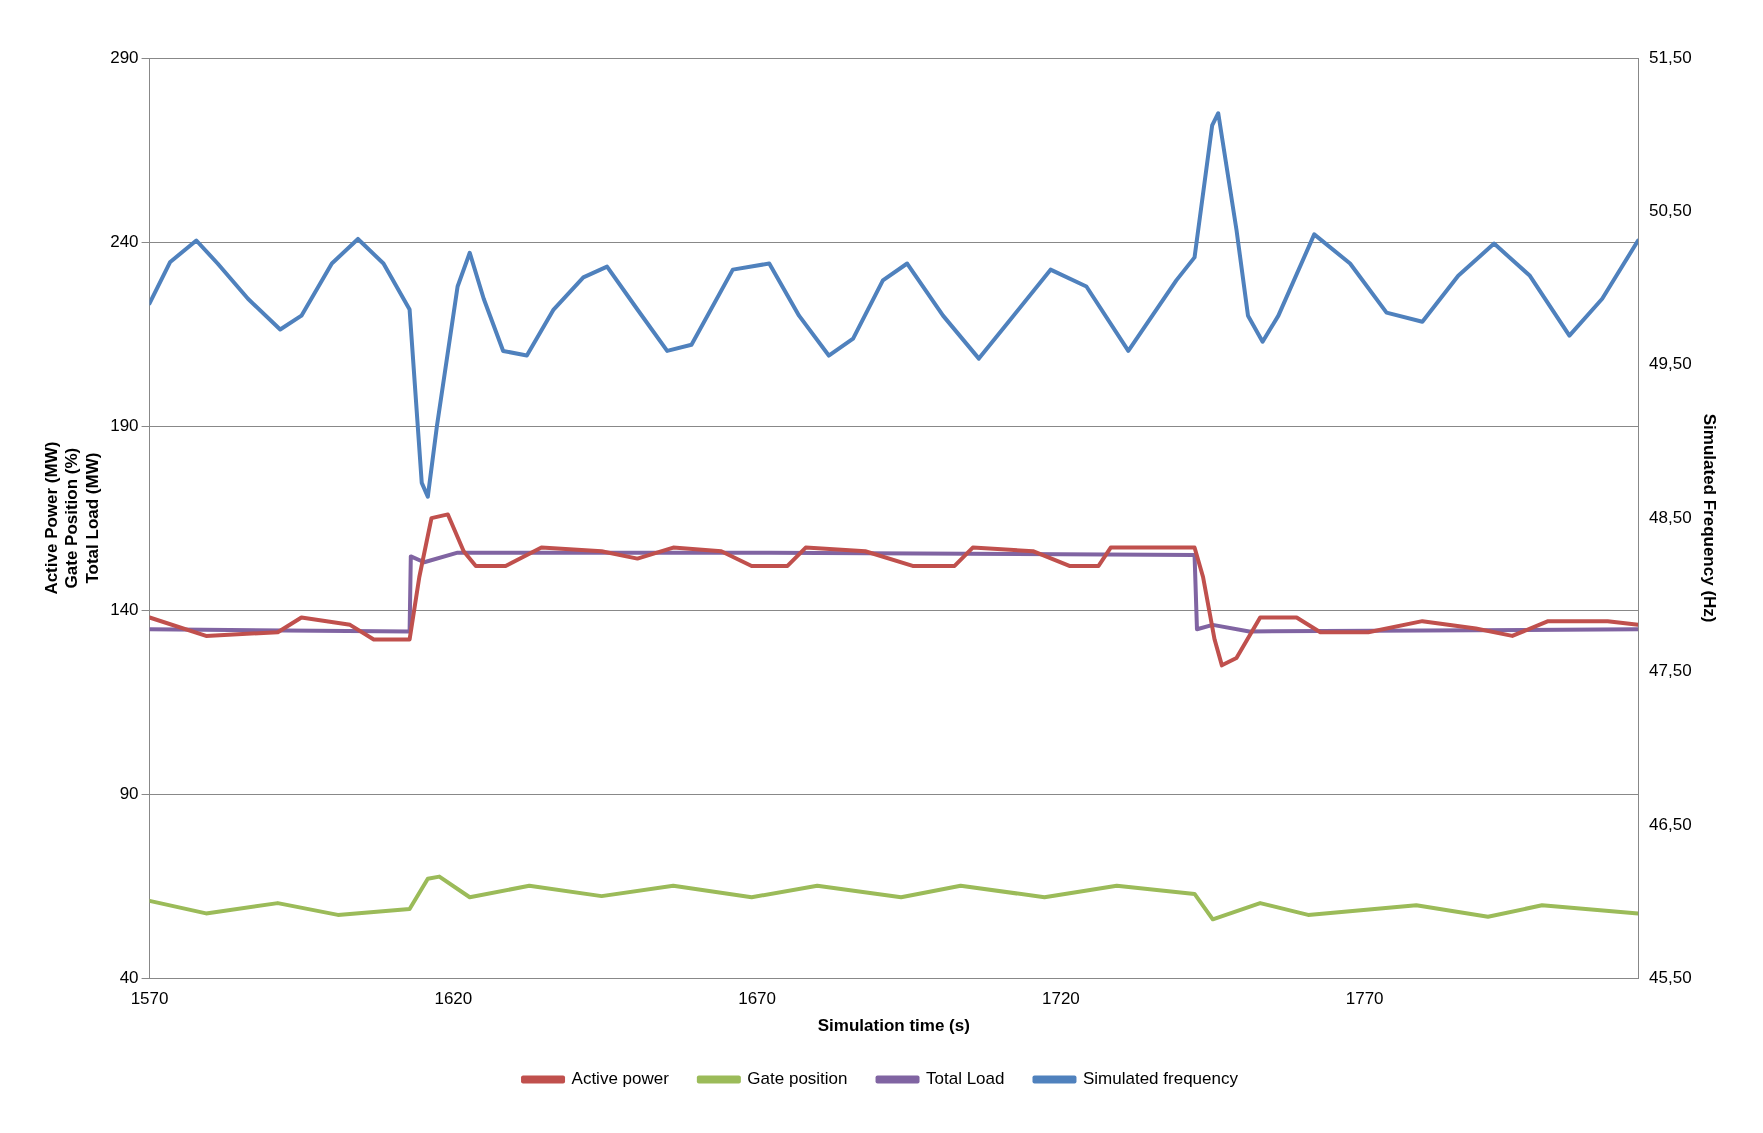  What do you see at coordinates (1364, 999) in the screenshot?
I see `x-tick-label: 1770` at bounding box center [1364, 999].